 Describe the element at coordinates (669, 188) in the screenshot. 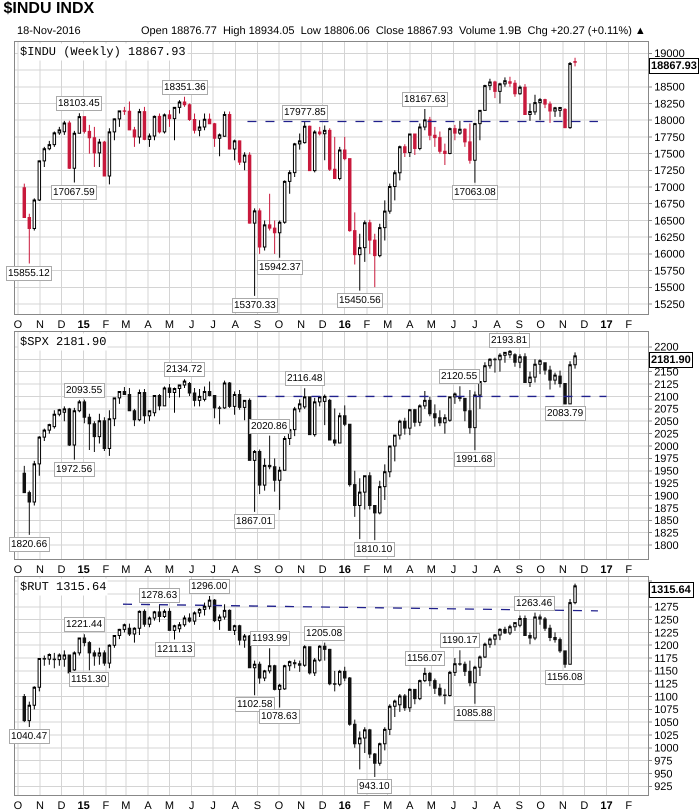

I see `y-tick-label: 17000` at that location.